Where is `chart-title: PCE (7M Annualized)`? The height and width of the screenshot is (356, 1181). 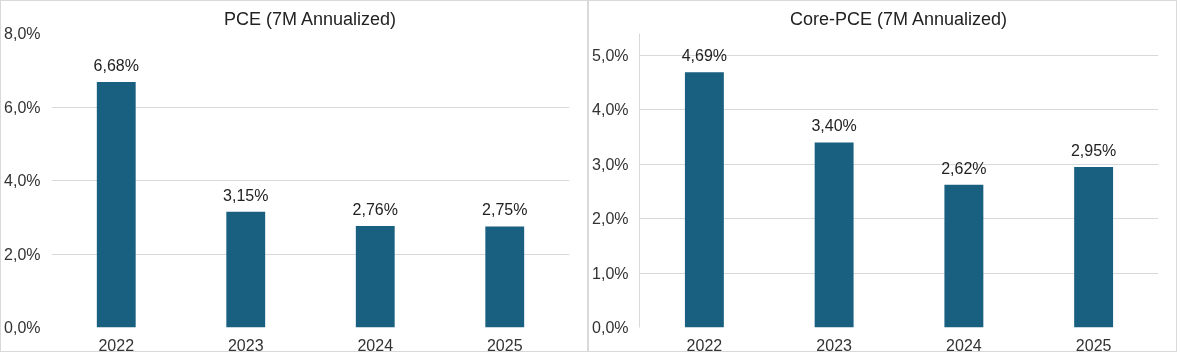
chart-title: PCE (7M Annualized) is located at coordinates (310, 18).